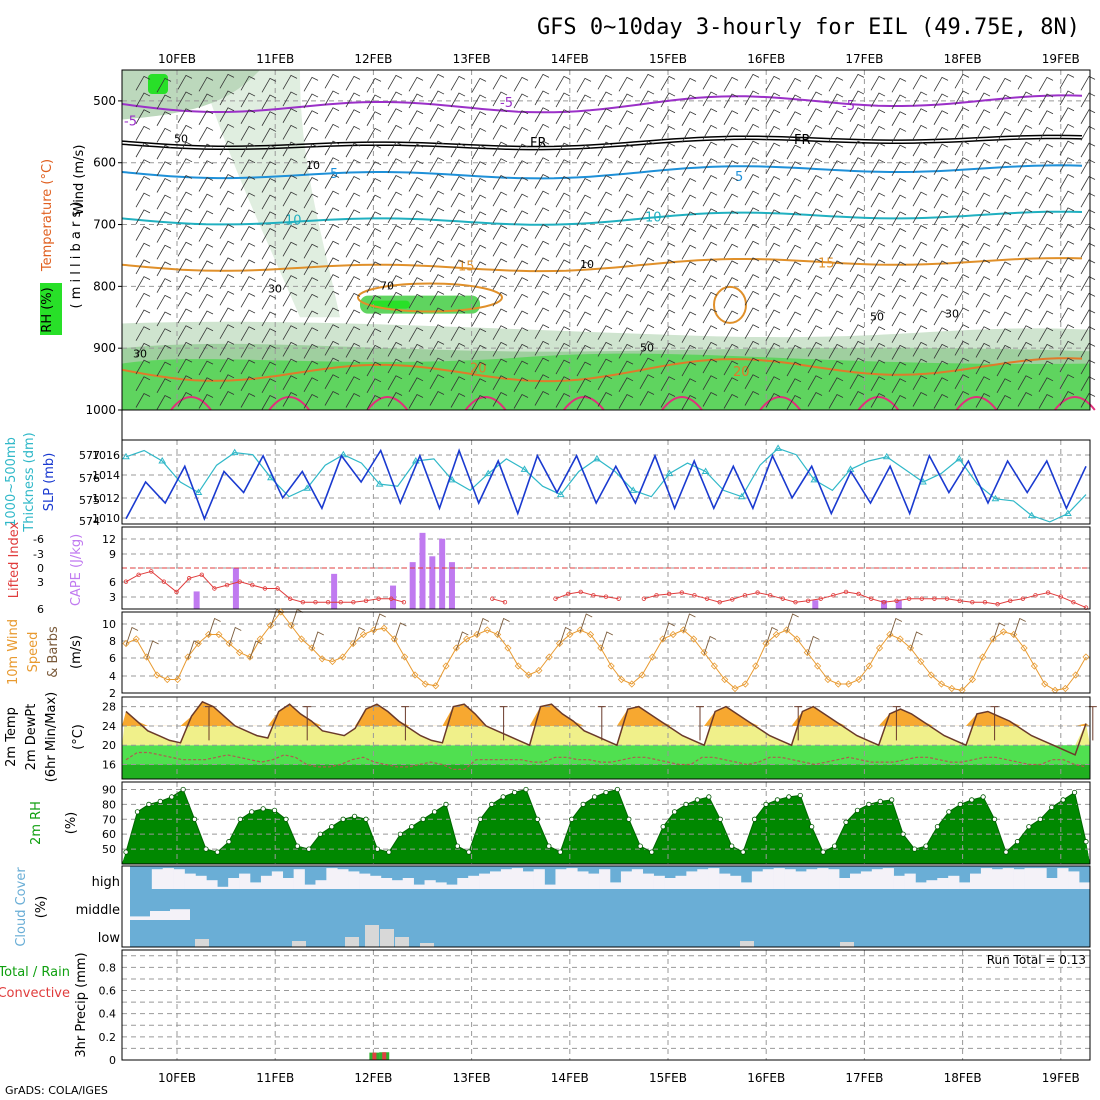 The width and height of the screenshot is (1100, 1100). What do you see at coordinates (1061, 1078) in the screenshot?
I see `date-tick-bottom: 19FEB` at bounding box center [1061, 1078].